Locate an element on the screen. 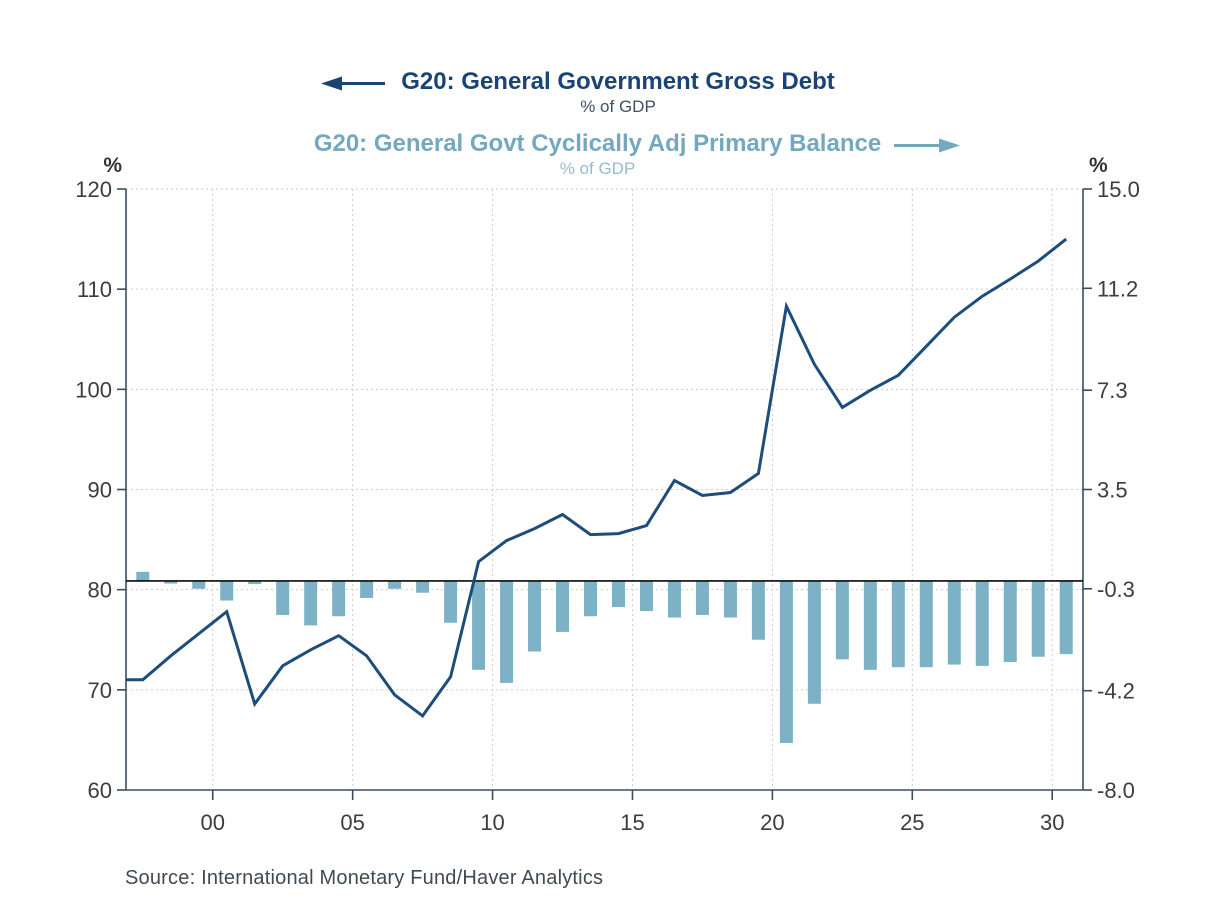 The image size is (1208, 906). bar-2018 is located at coordinates (730, 599).